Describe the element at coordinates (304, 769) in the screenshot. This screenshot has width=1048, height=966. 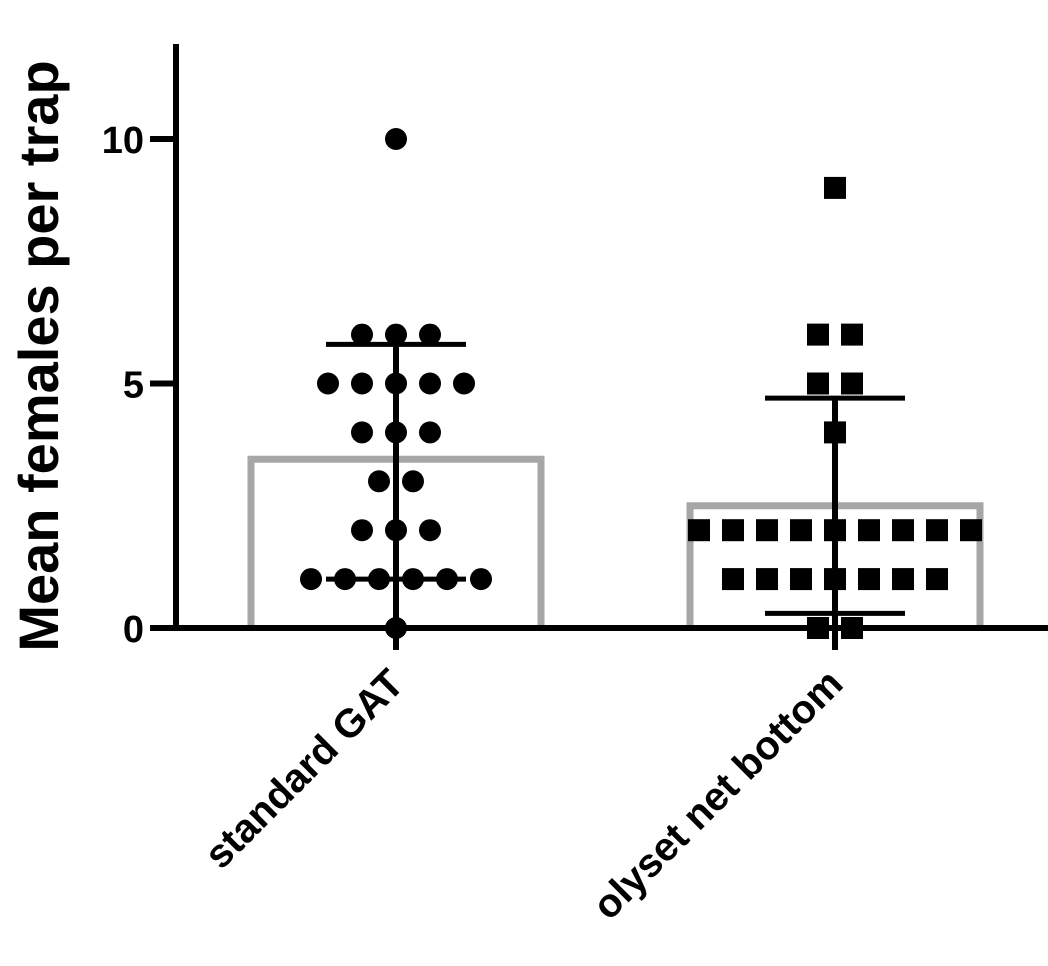
I see `x-category-label: standard GAT` at that location.